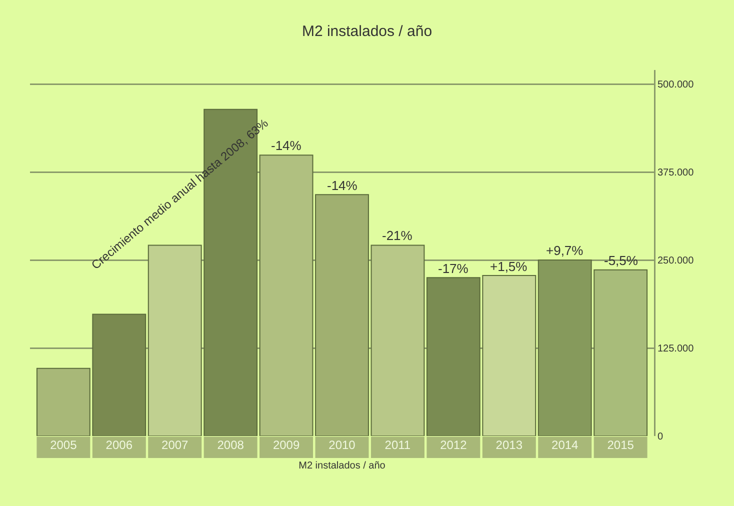  I want to click on x-tick-label: 2012, so click(454, 445).